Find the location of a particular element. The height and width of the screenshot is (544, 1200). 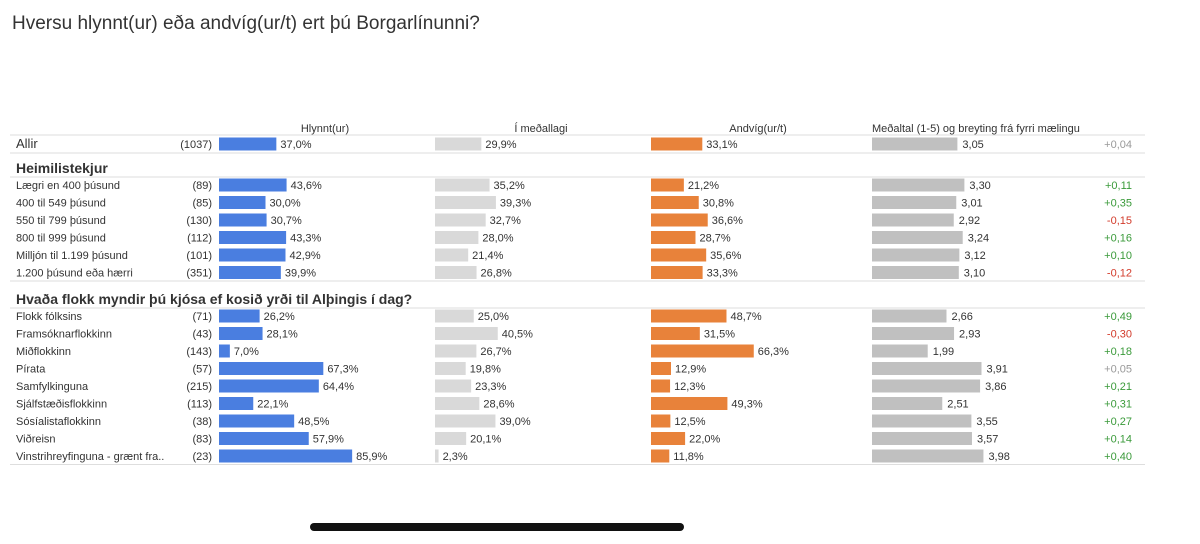

value-label-medallagi: 35,2% is located at coordinates (509, 186).